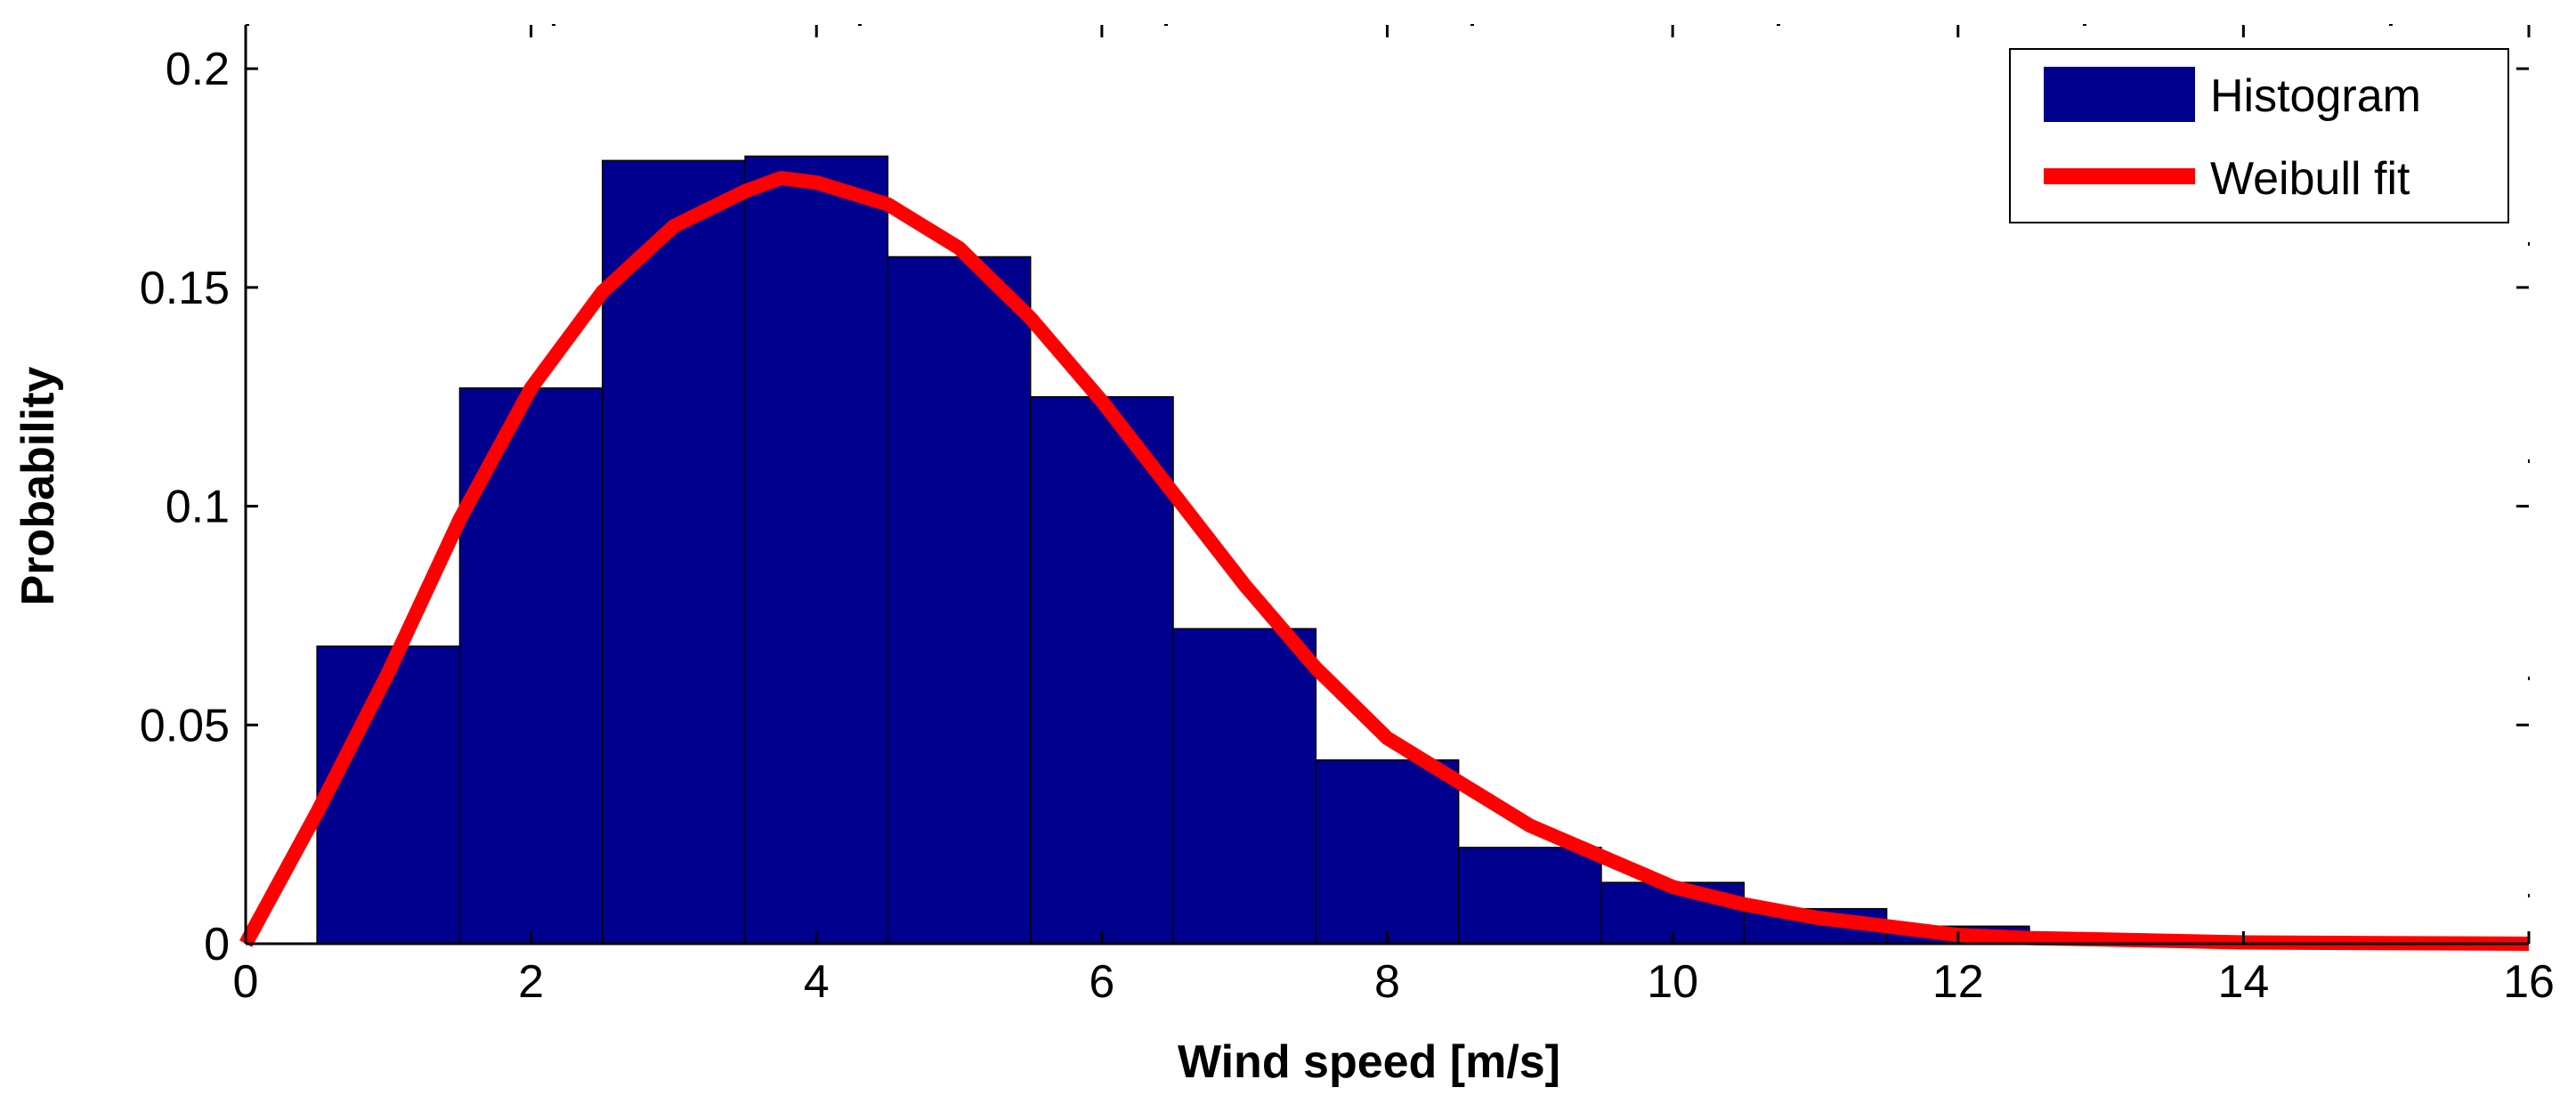  Describe the element at coordinates (817, 982) in the screenshot. I see `x-tick-label: 4` at that location.